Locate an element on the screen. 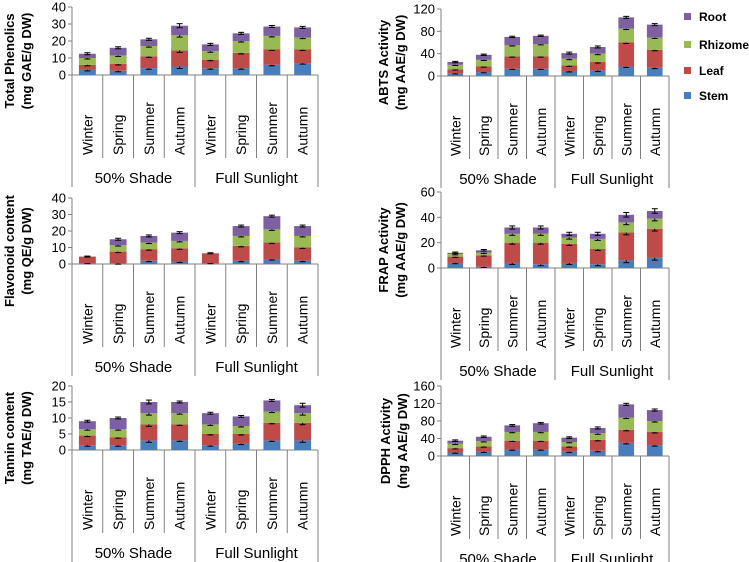  y-axis-title: (mg AAE/g DW) is located at coordinates (400, 63).